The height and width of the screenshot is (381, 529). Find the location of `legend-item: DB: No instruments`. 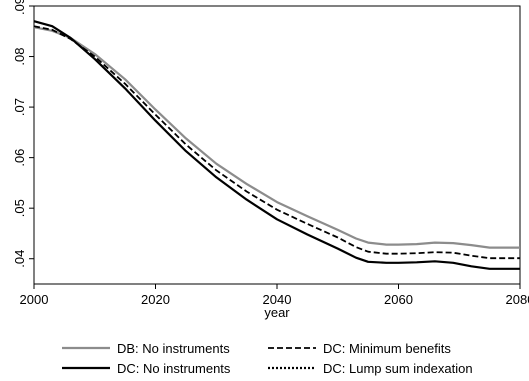

legend-item: DB: No instruments is located at coordinates (146, 348).